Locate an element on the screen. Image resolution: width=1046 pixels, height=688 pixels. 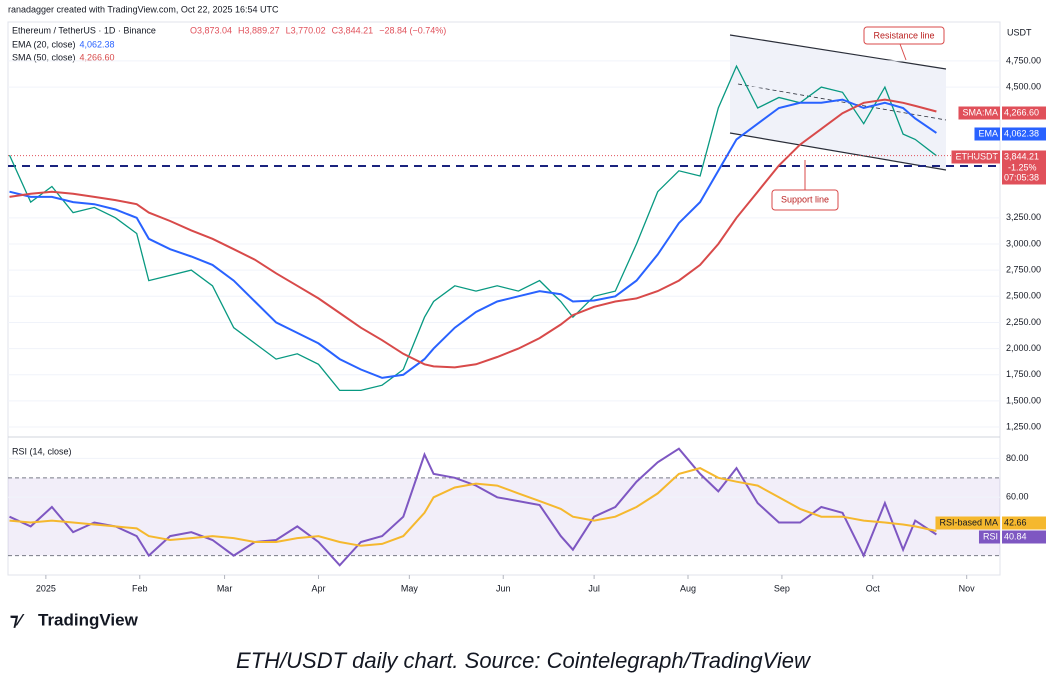
legend-label: EMA (20, close) is located at coordinates (44, 44).